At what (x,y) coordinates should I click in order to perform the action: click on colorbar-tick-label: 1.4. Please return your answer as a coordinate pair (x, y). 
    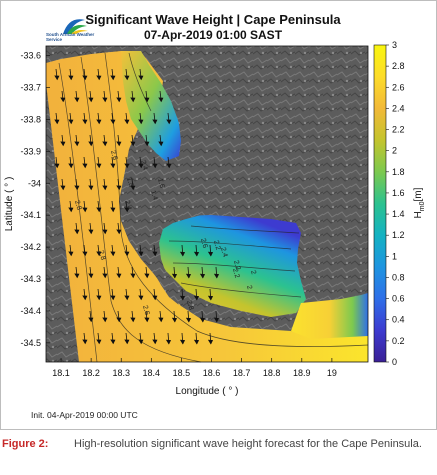
    Looking at the image, I should click on (398, 214).